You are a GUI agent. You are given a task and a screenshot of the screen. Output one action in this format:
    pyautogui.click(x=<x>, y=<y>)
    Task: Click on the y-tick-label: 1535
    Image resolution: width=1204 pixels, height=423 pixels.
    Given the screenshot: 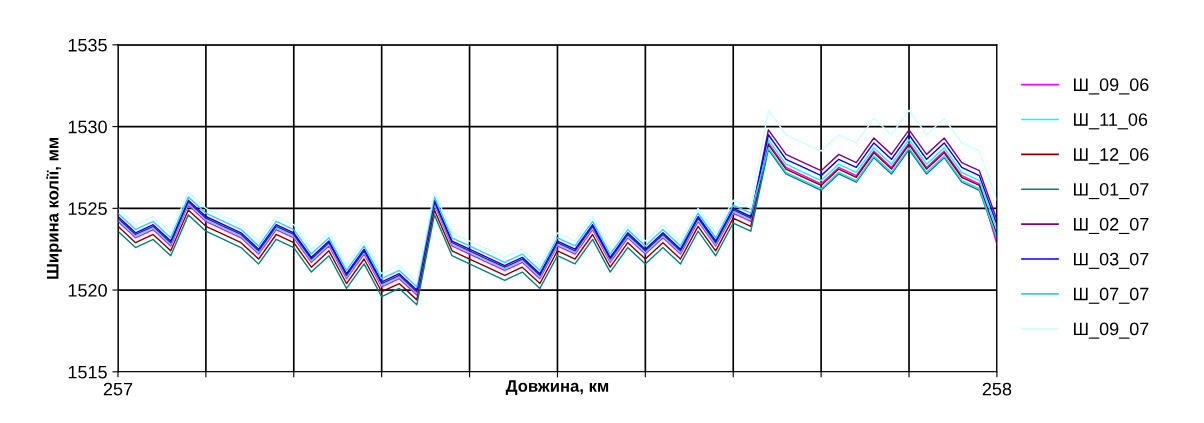 What is the action you would take?
    pyautogui.click(x=87, y=45)
    